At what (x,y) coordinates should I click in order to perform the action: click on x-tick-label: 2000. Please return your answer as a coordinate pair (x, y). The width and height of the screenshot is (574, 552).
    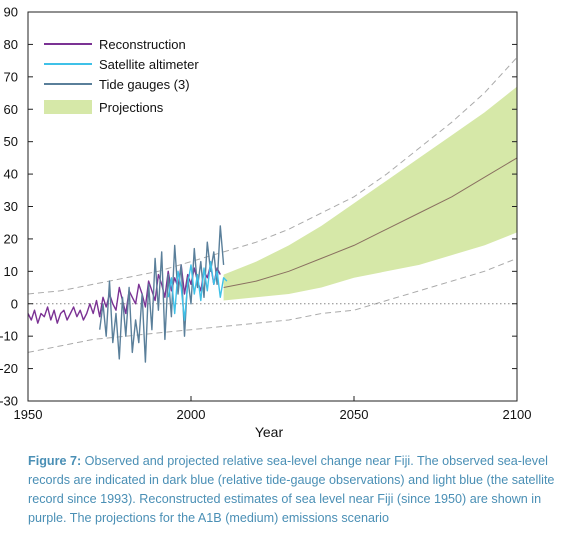
    Looking at the image, I should click on (191, 414).